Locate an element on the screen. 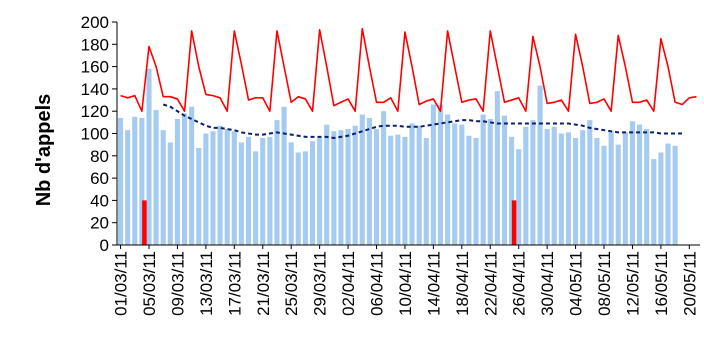 This screenshot has height=345, width=704. x-tick-label: 12/05/11 is located at coordinates (632, 283).